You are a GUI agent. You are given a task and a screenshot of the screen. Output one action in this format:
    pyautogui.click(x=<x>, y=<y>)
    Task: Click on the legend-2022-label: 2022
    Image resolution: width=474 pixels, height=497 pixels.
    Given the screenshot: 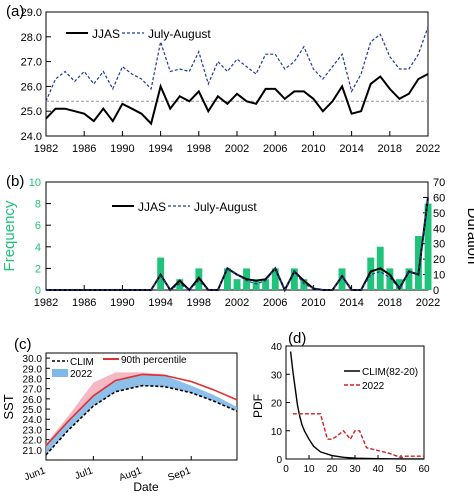 What is the action you would take?
    pyautogui.click(x=81, y=374)
    